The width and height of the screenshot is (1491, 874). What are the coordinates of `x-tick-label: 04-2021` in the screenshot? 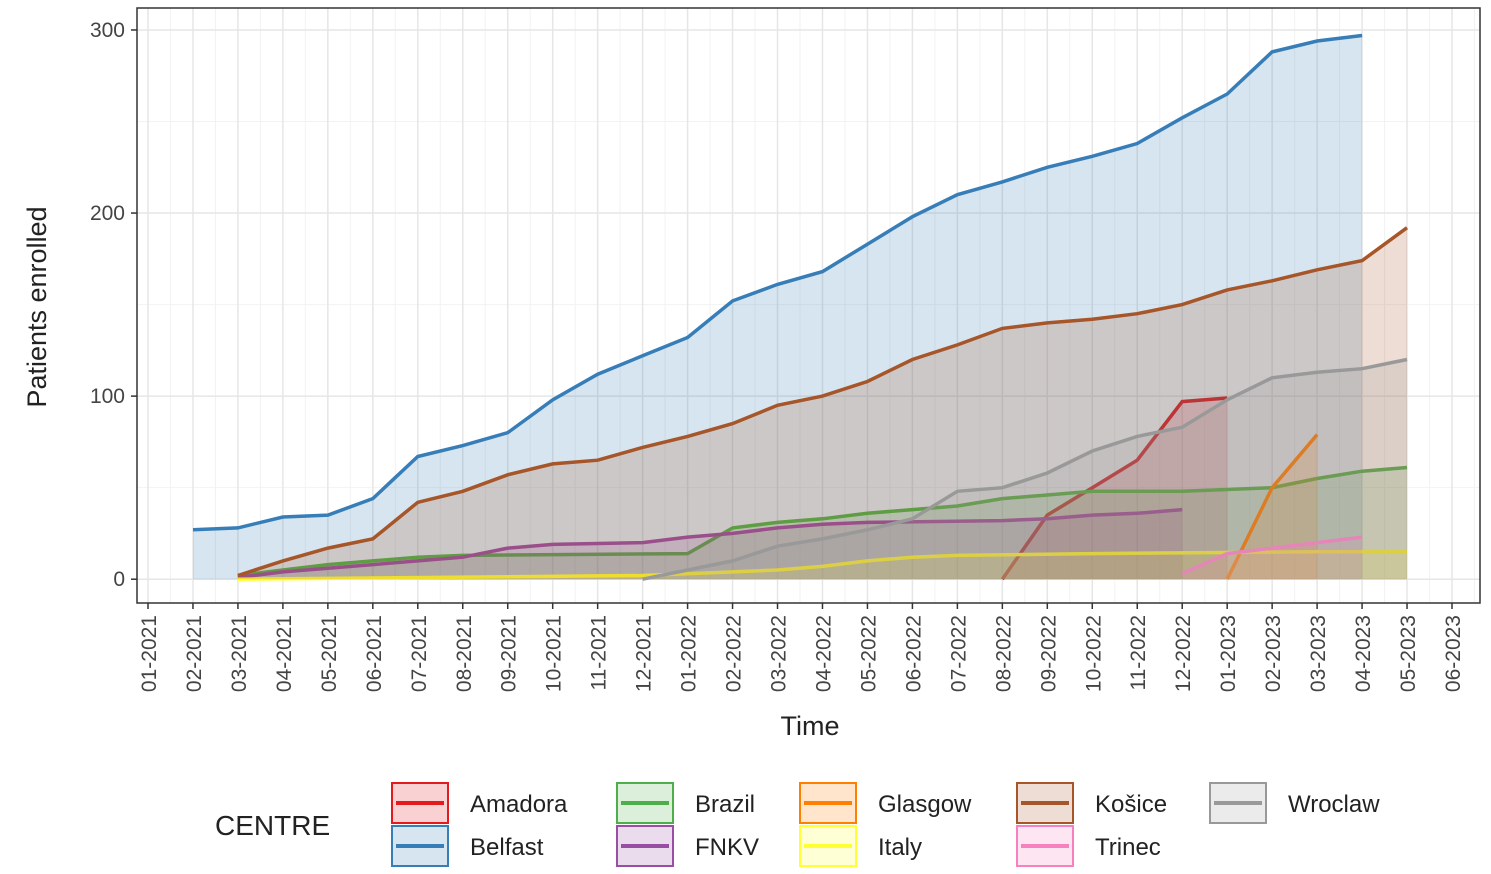 It's located at (284, 653).